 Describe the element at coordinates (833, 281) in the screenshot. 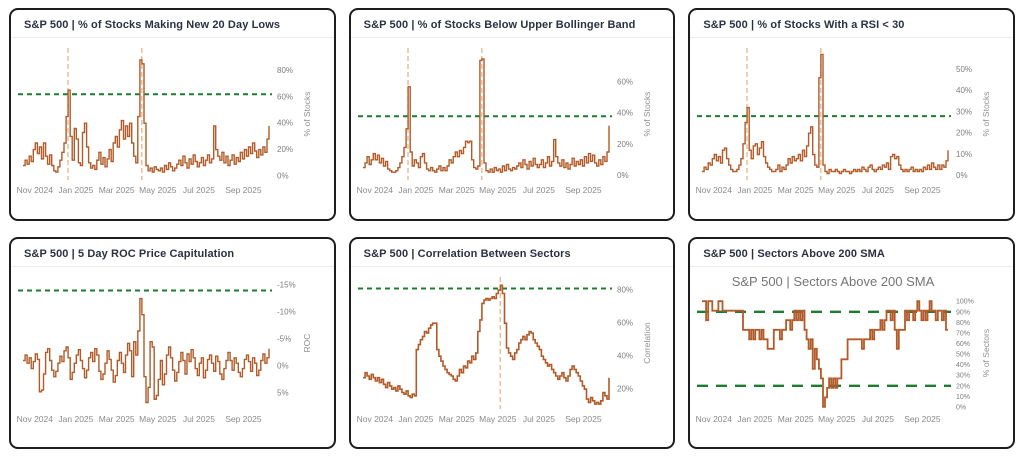

I see `svg-text:S&P 500 | Sectors Above 200 SM: S&P 500 | Sectors Above 200 SMA` at that location.